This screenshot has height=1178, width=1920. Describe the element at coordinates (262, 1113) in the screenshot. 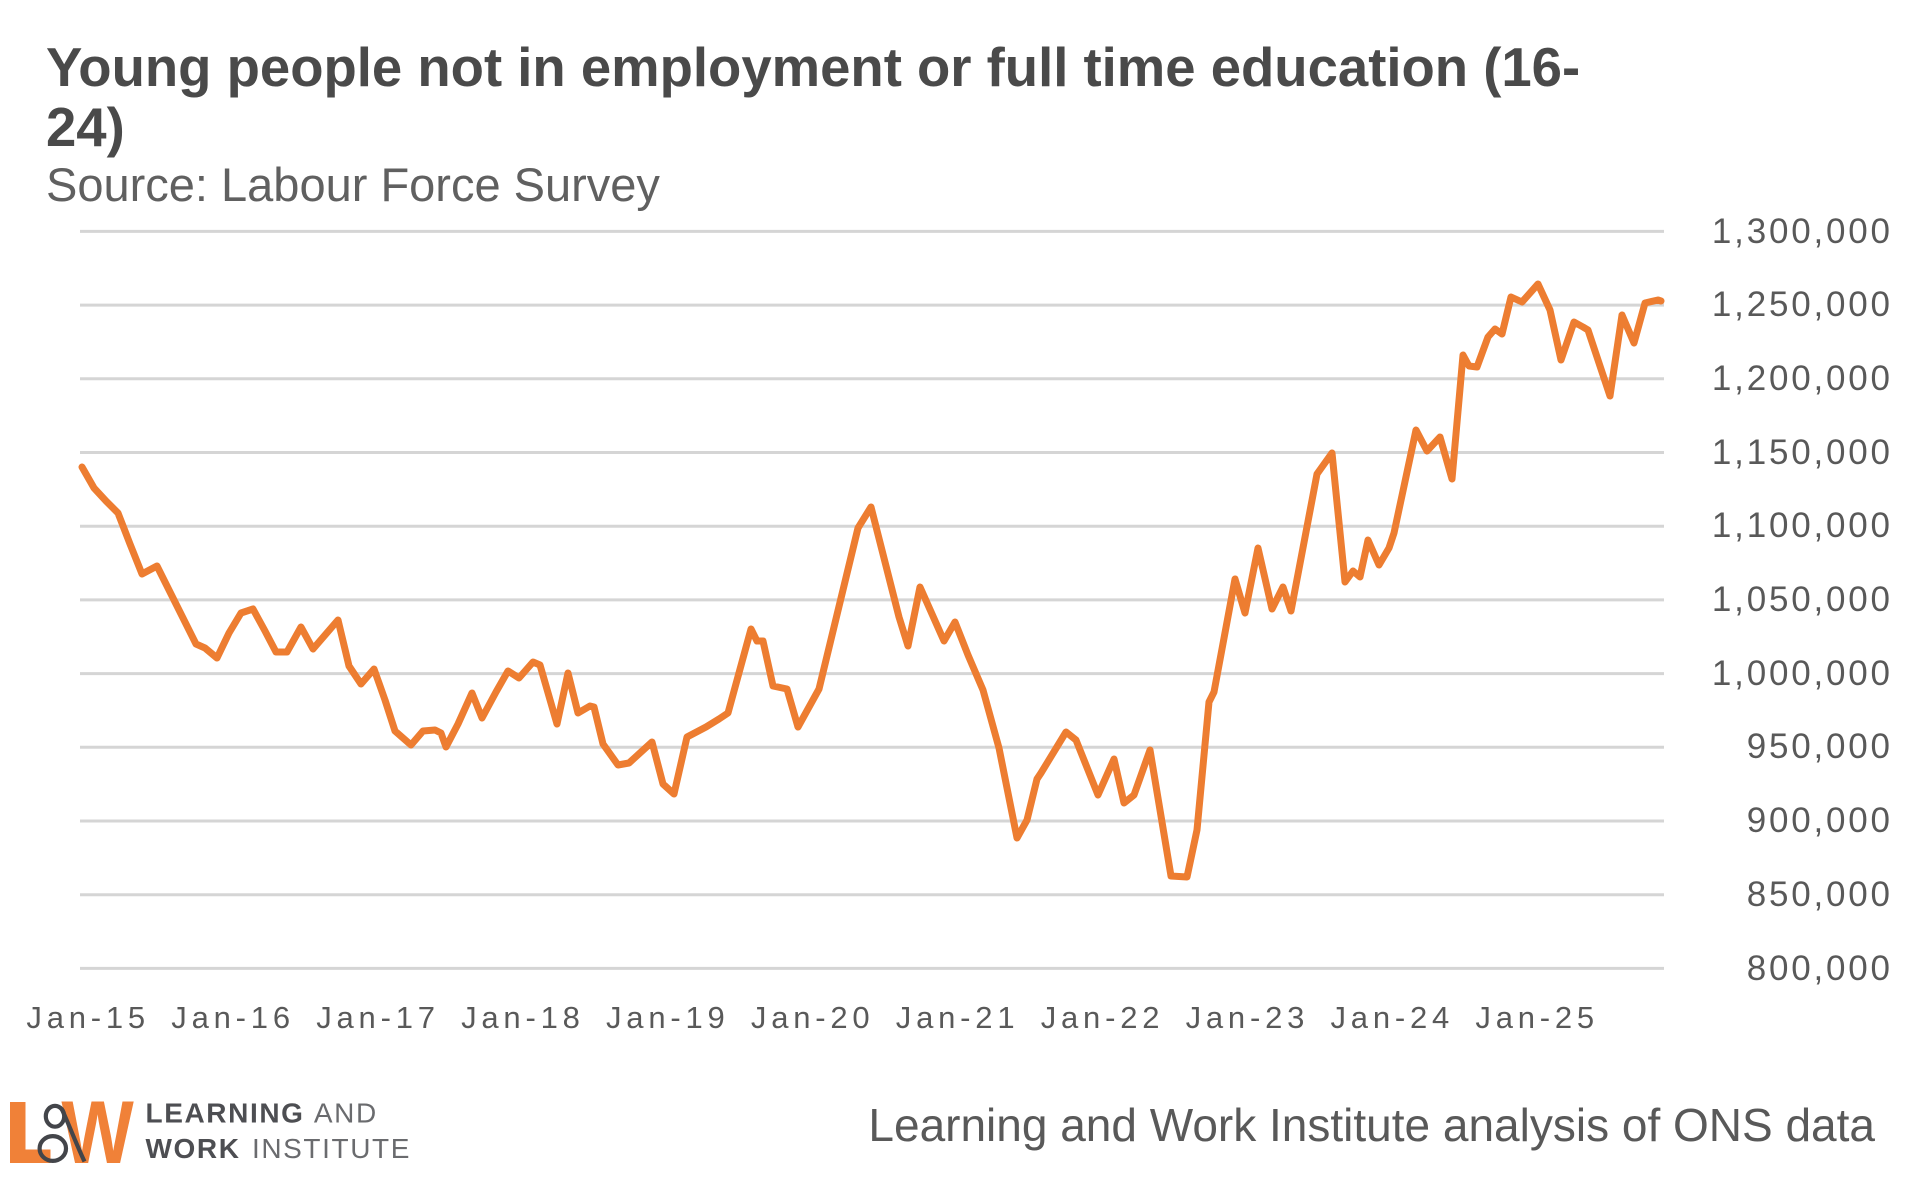

I see `svg-text: LEARNING AND` at that location.